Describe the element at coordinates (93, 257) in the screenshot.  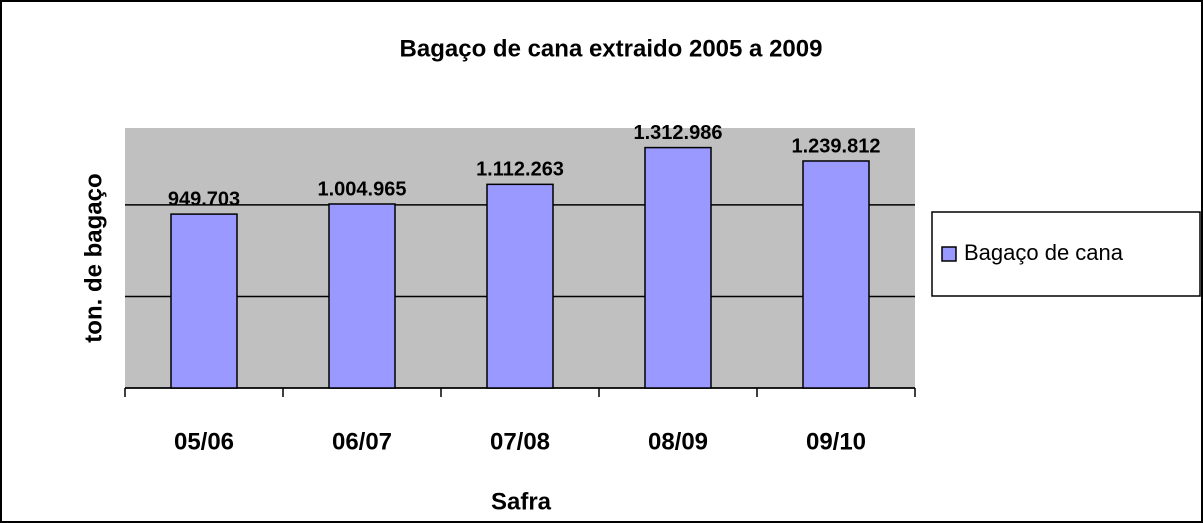
I see `y-axis-label: ton. de bagaço` at that location.